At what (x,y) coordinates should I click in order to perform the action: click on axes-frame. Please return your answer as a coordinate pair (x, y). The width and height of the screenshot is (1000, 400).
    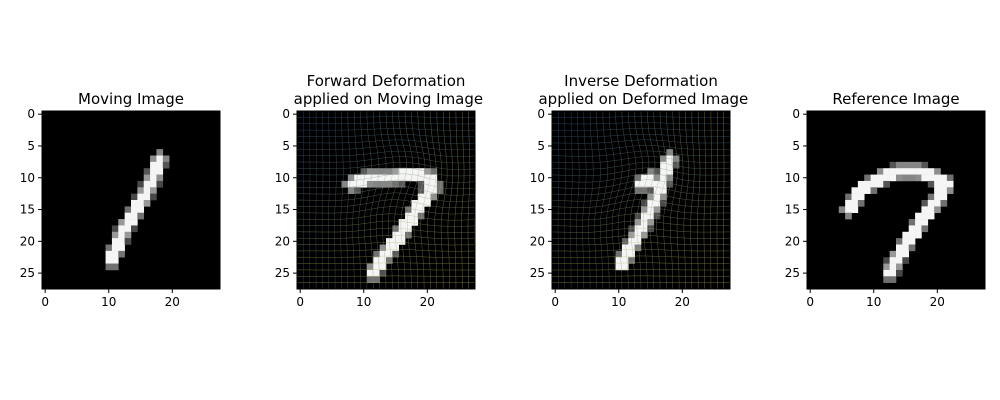
    Looking at the image, I should click on (386, 200).